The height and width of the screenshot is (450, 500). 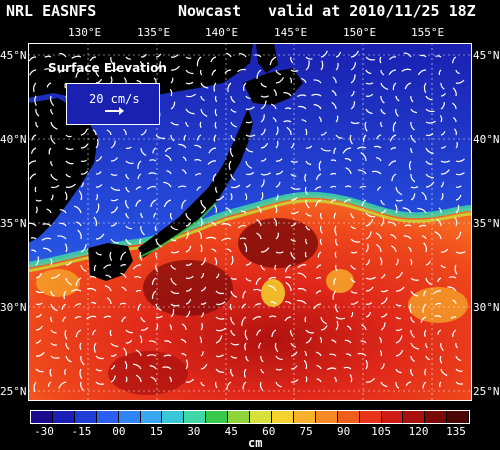 What do you see at coordinates (419, 431) in the screenshot?
I see `colorbar-label: 120` at bounding box center [419, 431].